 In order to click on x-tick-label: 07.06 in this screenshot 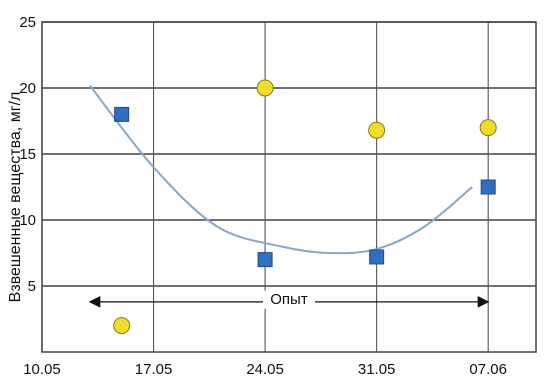, I will do `click(488, 369)`.